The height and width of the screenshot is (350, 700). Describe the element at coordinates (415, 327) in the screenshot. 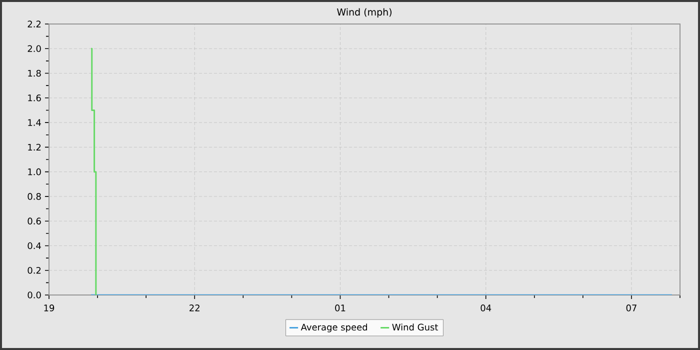

I see `legend-label: Wind Gust` at that location.